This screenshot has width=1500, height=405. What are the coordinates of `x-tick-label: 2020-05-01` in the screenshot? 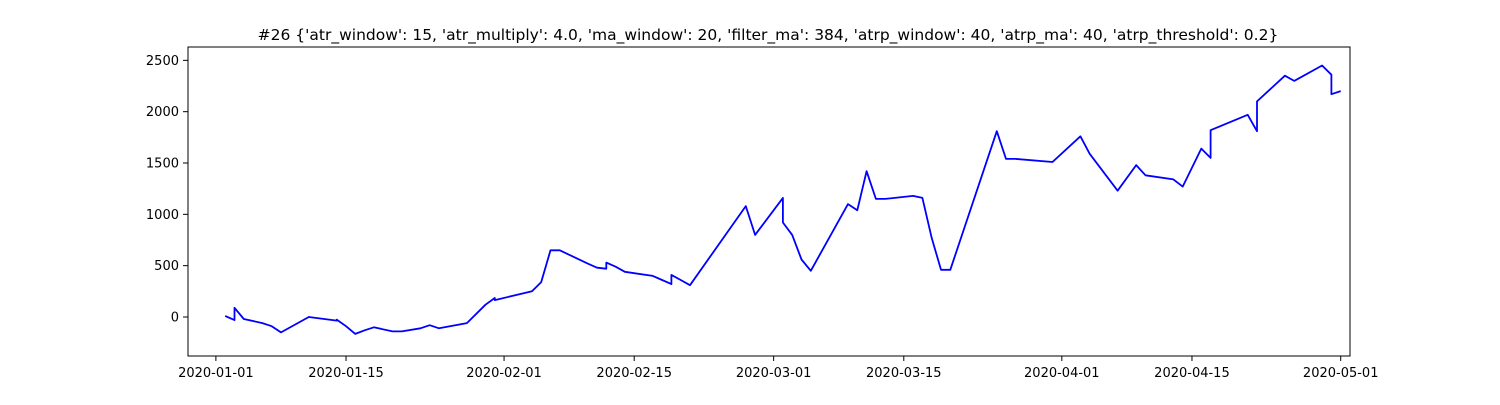 It's located at (1341, 373).